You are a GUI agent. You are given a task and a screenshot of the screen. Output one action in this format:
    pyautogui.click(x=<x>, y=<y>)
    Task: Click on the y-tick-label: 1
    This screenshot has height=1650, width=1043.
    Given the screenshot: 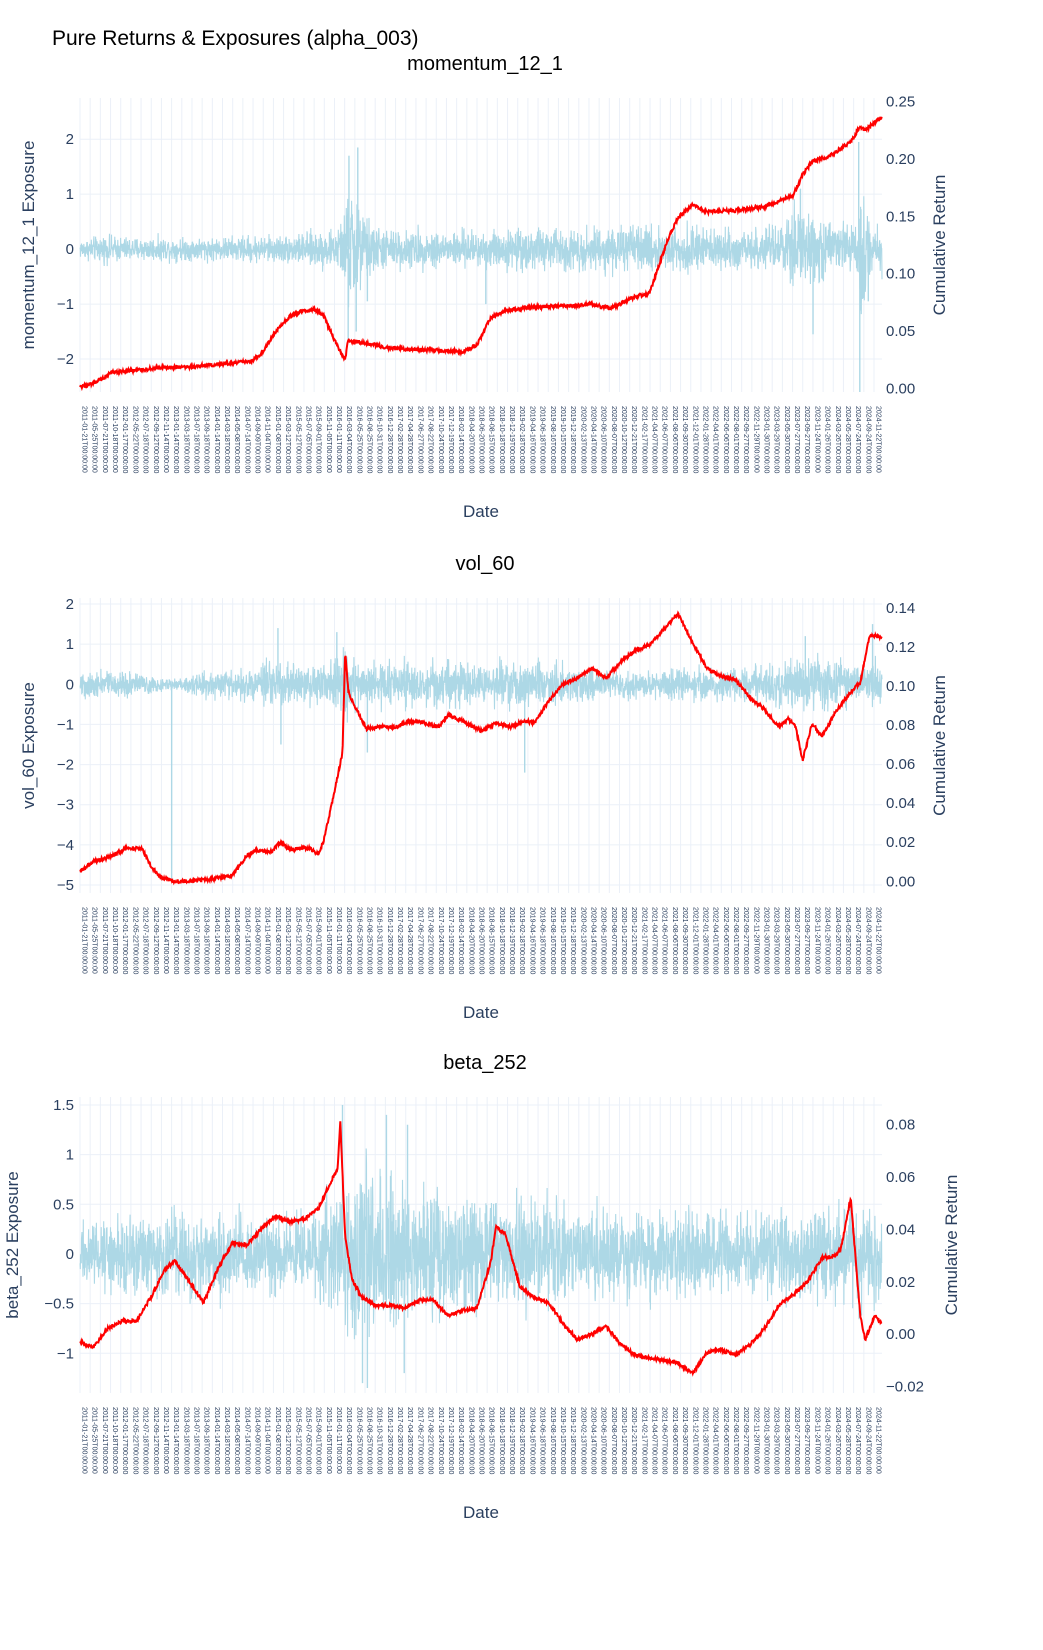 What is the action you would take?
    pyautogui.click(x=70, y=1155)
    